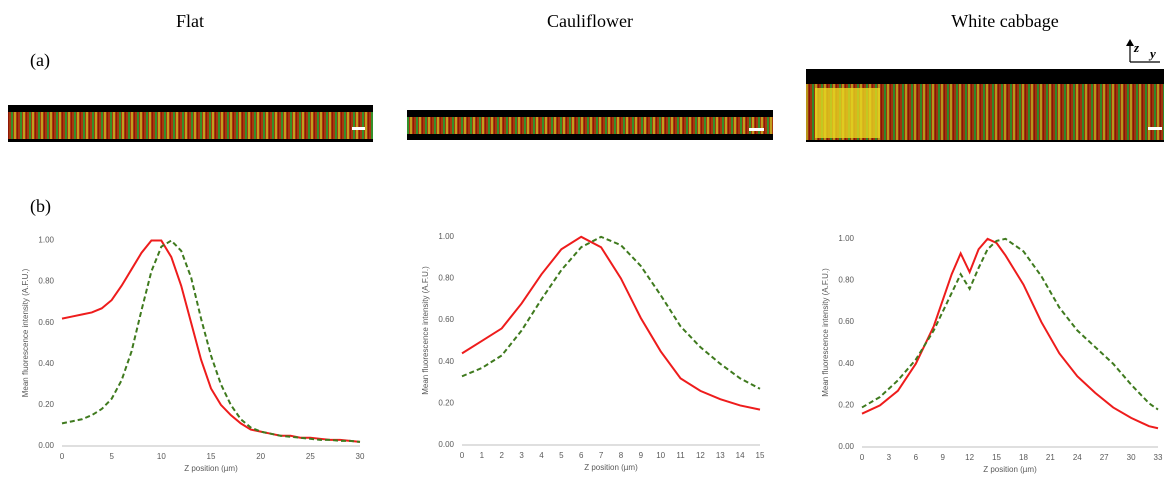 This screenshot has height=483, width=1164. I want to click on x-tick-label: 33, so click(1158, 457).